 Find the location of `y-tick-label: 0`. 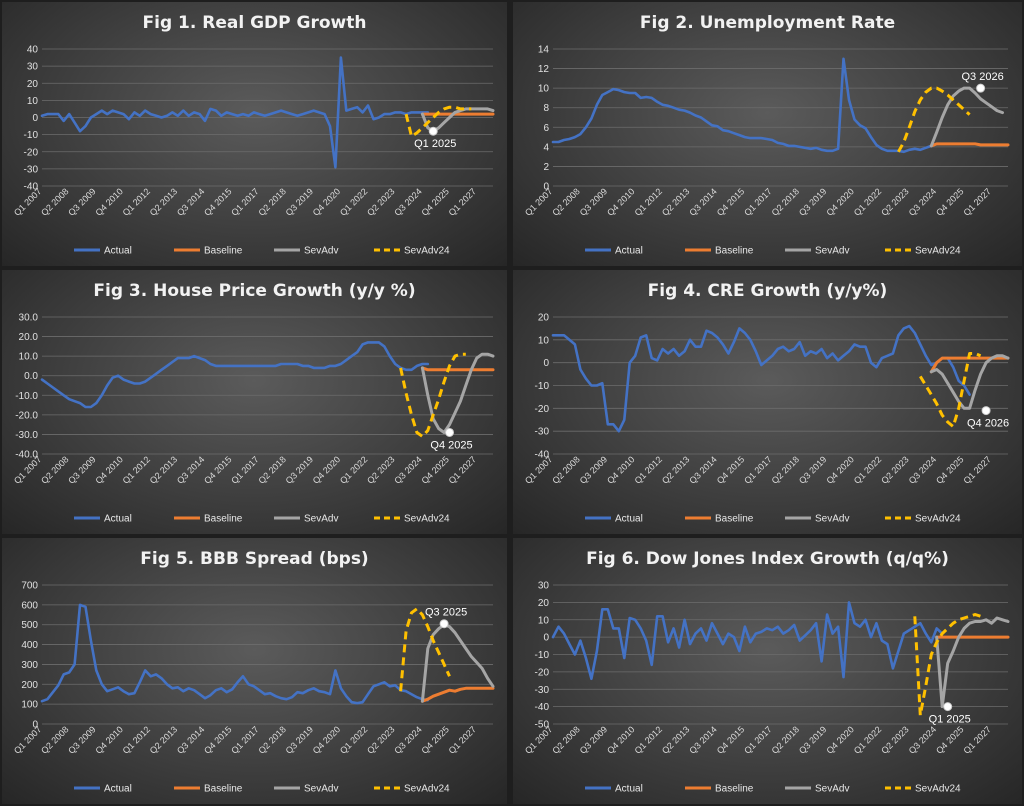

y-tick-label: 0 is located at coordinates (546, 363).